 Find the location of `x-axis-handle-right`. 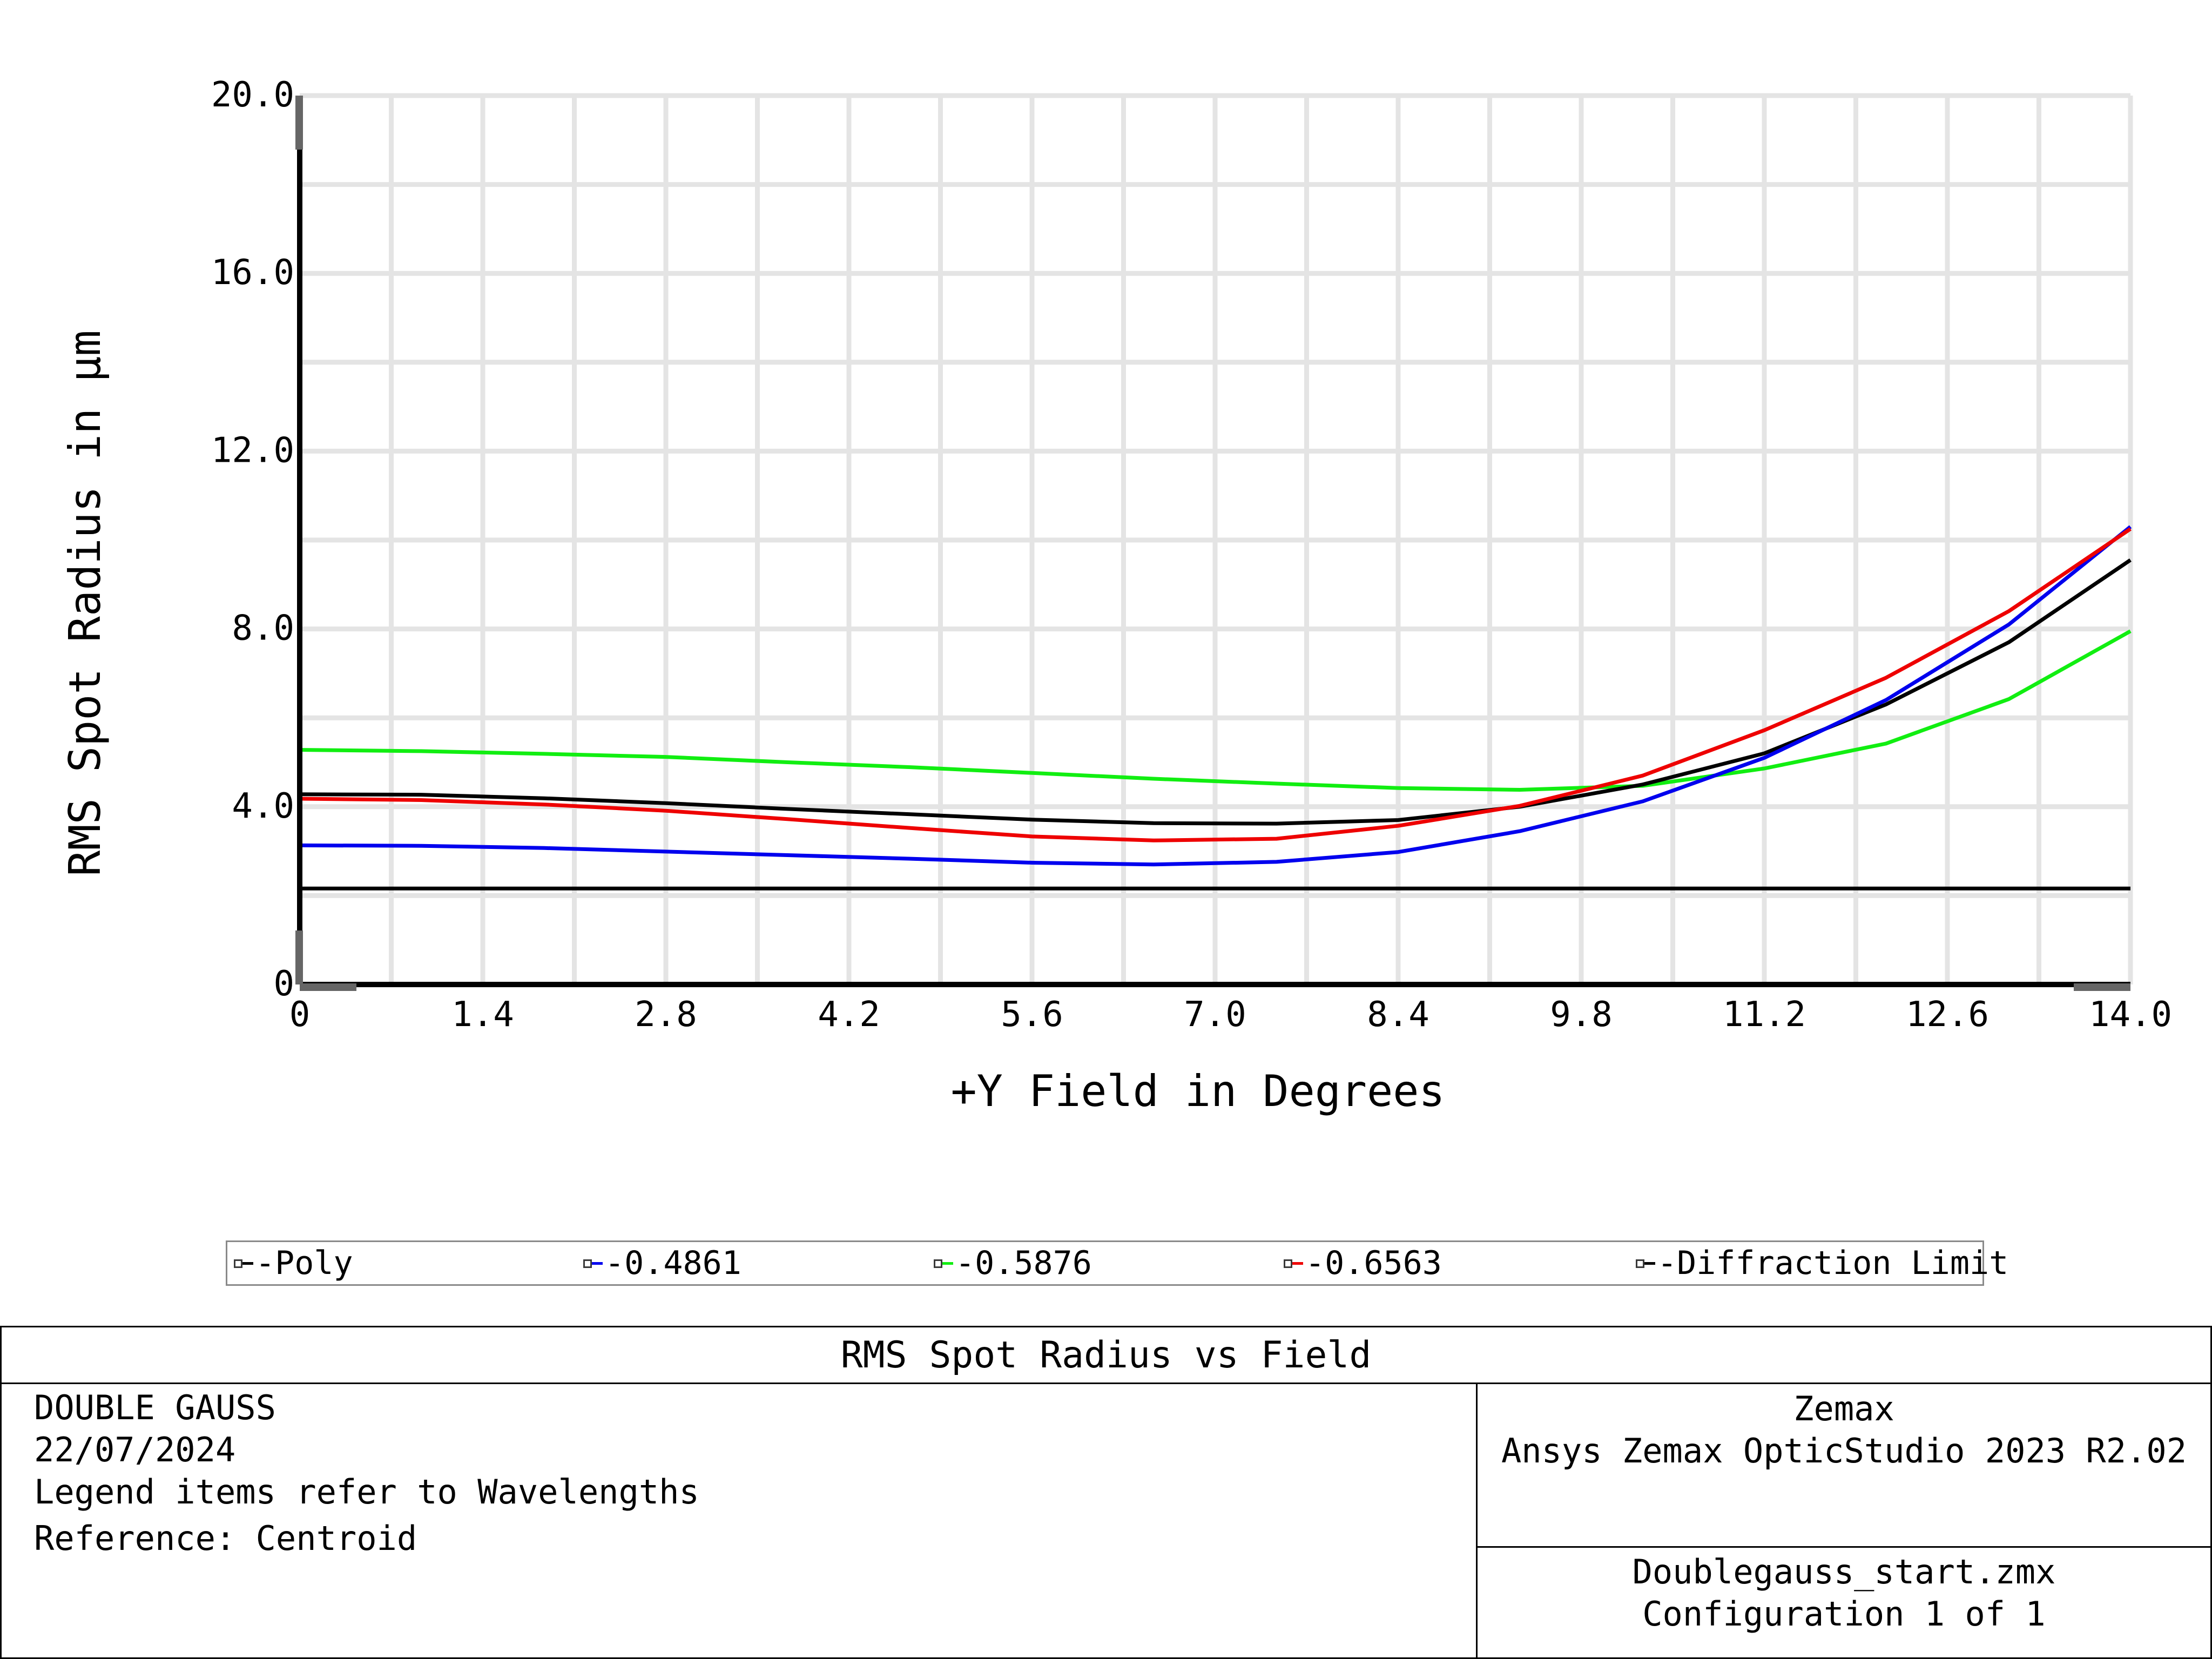

x-axis-handle-right is located at coordinates (2102, 987).